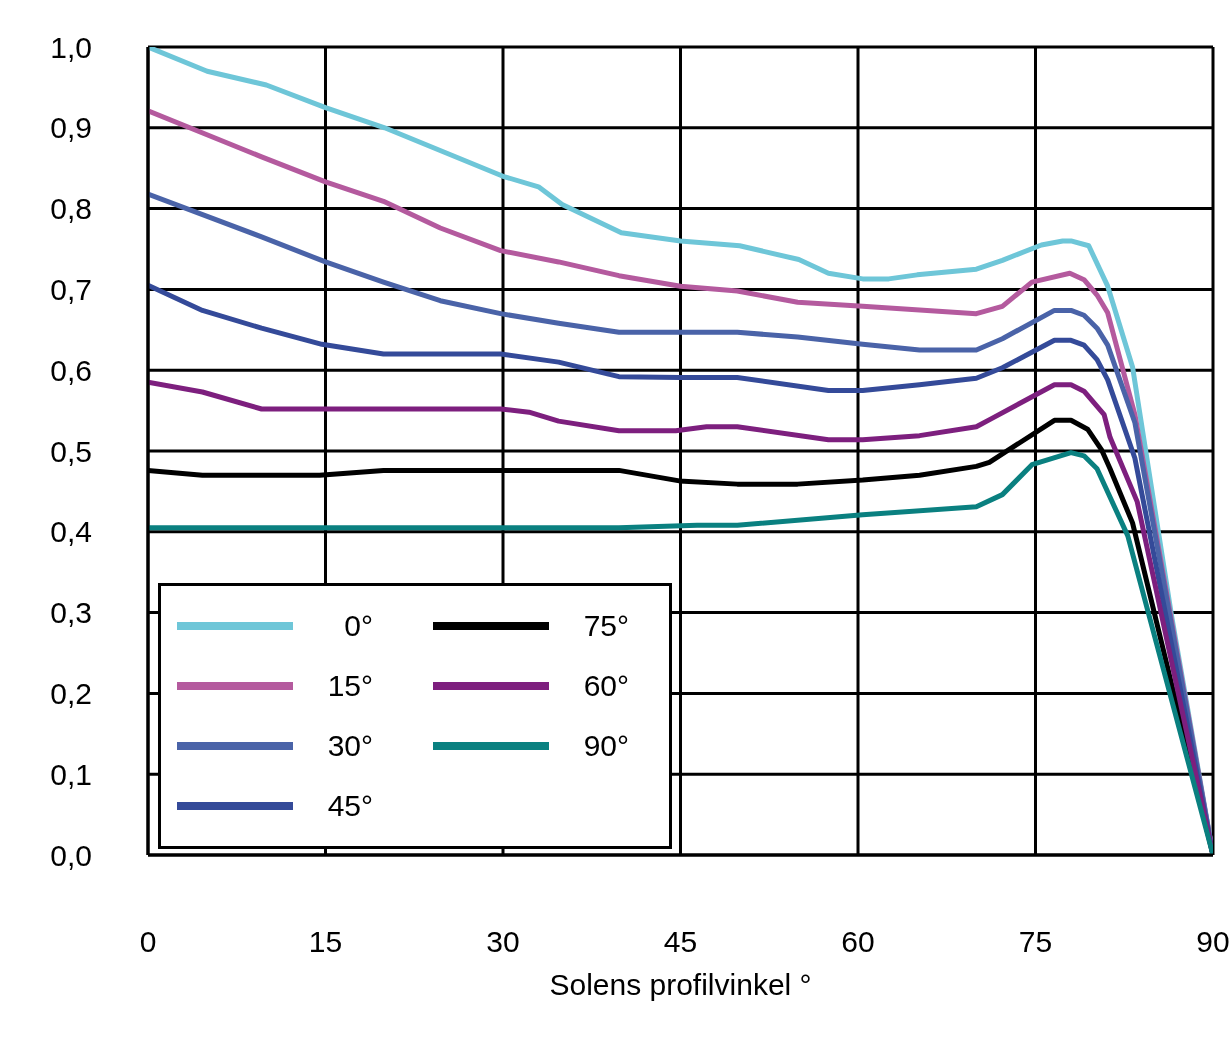 This screenshot has width=1231, height=1037. What do you see at coordinates (71, 451) in the screenshot?
I see `y-tick-label: 0,5` at bounding box center [71, 451].